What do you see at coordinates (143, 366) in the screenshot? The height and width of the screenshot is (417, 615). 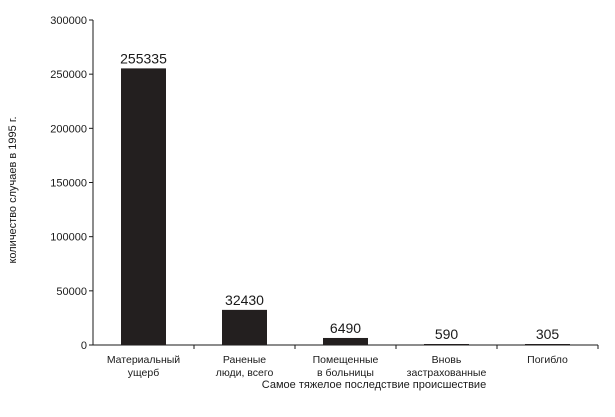 I see `category-label: Материальный ущерб` at bounding box center [143, 366].